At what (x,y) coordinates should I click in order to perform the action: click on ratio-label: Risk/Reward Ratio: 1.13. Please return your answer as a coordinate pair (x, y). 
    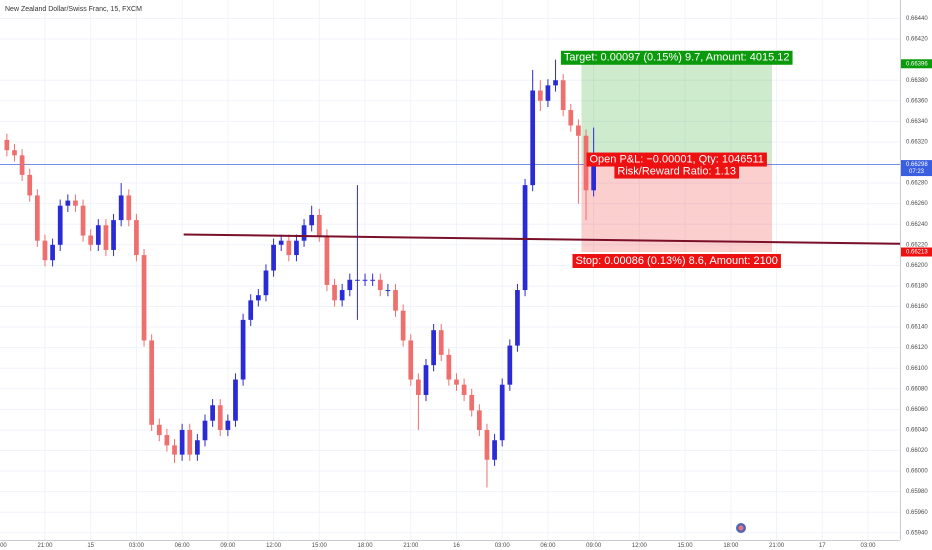
    Looking at the image, I should click on (677, 171).